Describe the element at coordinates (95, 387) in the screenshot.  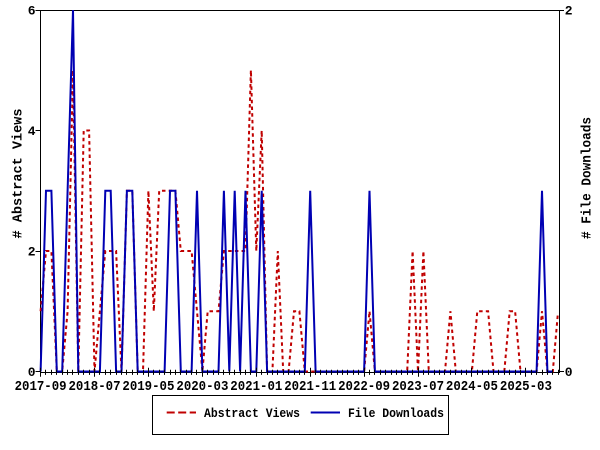
I see `svg-text: 2018-07` at that location.